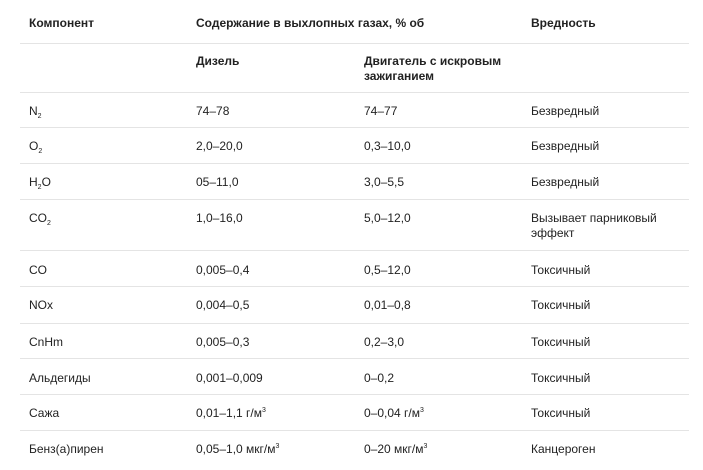 This screenshot has width=703, height=470. I want to click on cell-diesel: 2,0–20,0, so click(219, 146).